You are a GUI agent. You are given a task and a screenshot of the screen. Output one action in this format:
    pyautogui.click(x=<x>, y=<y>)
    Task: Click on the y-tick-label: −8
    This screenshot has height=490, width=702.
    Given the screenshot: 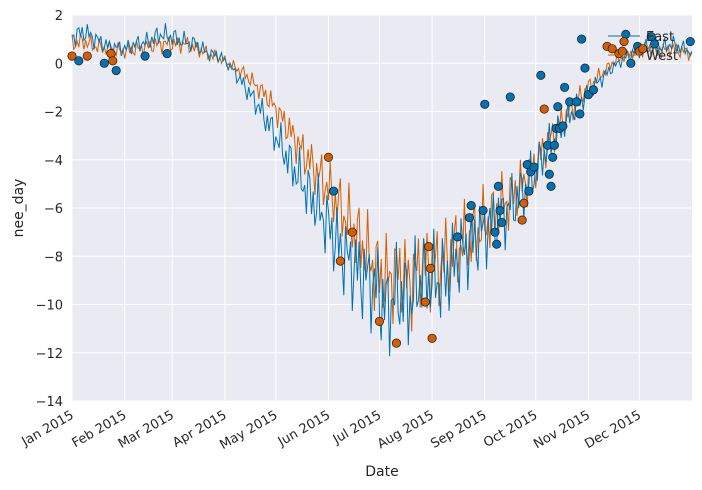 What is the action you would take?
    pyautogui.click(x=53, y=257)
    